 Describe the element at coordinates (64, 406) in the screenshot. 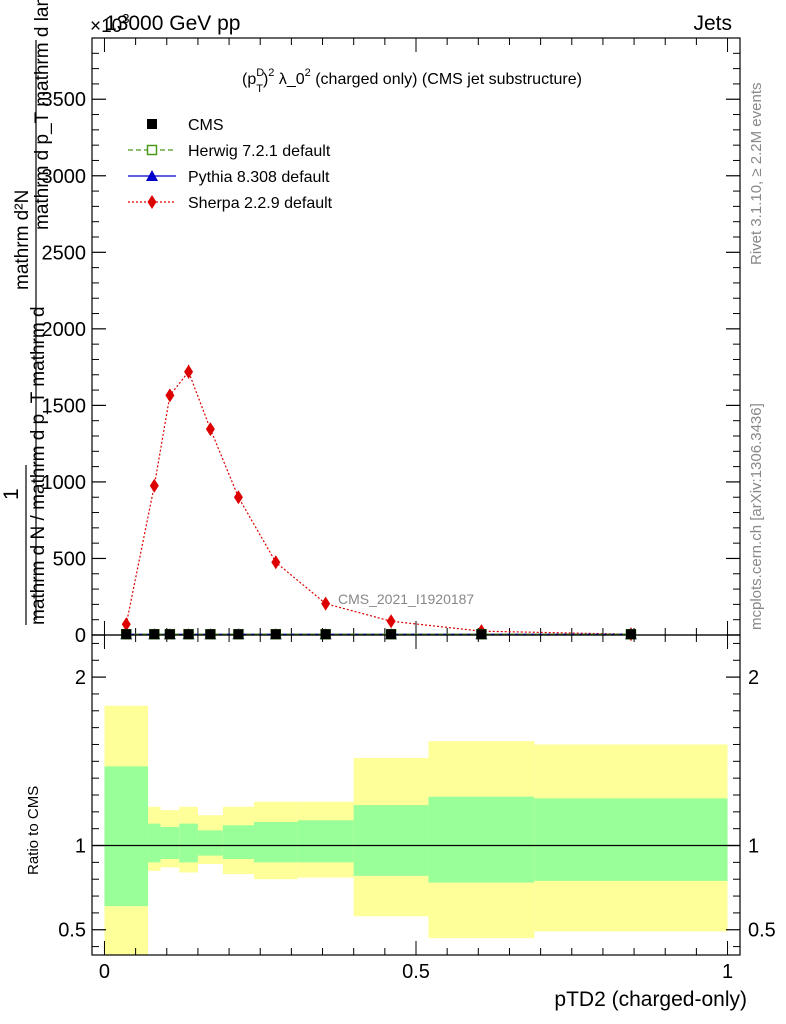

I see `ytick-label: 1500` at that location.